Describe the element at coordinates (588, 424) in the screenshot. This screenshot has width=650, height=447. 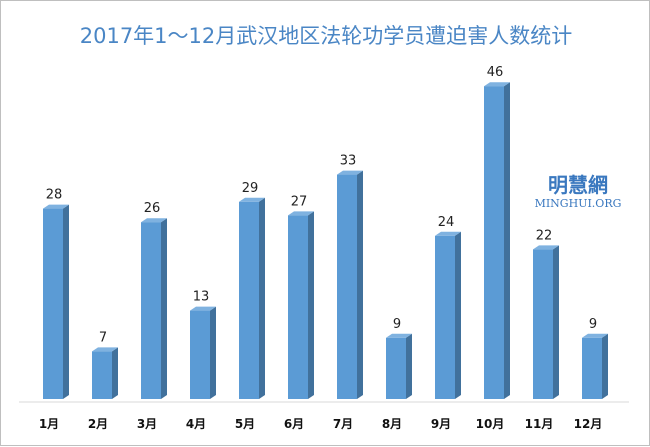
I see `tick-label-12: 12月` at that location.